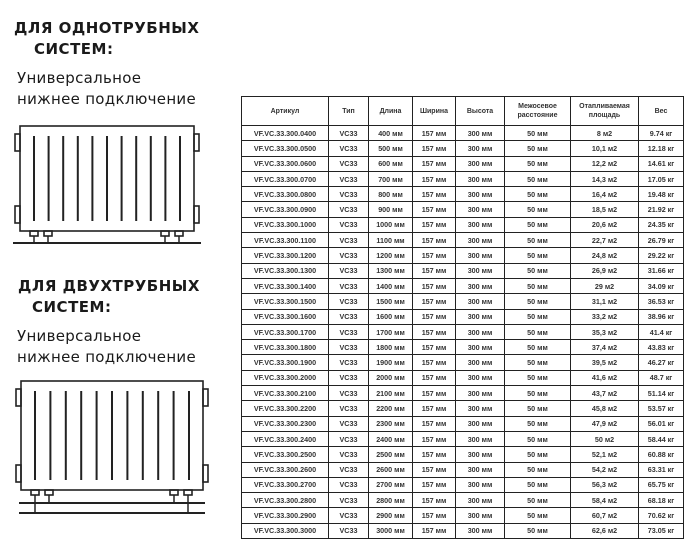 This screenshot has width=700, height=539. What do you see at coordinates (390, 270) in the screenshot?
I see `table-cell: 1300 мм` at bounding box center [390, 270].